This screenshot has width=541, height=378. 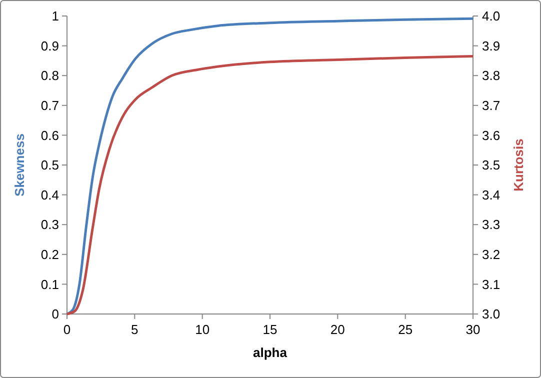 What do you see at coordinates (491, 76) in the screenshot?
I see `y2-tick-label: 3.8` at bounding box center [491, 76].